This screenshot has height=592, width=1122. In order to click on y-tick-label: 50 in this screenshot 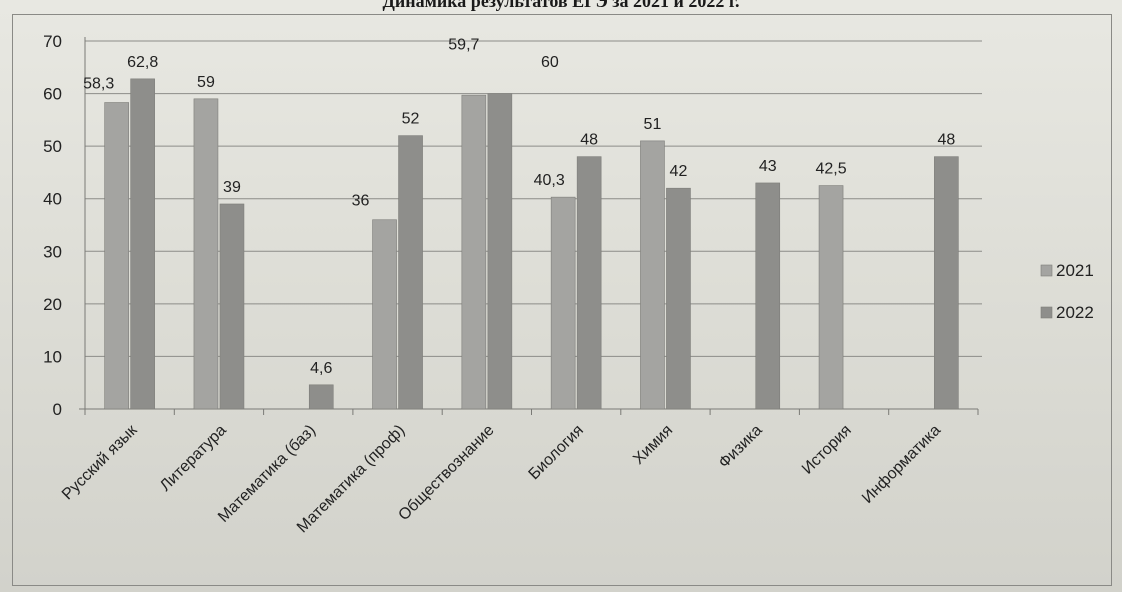, I will do `click(52, 146)`.